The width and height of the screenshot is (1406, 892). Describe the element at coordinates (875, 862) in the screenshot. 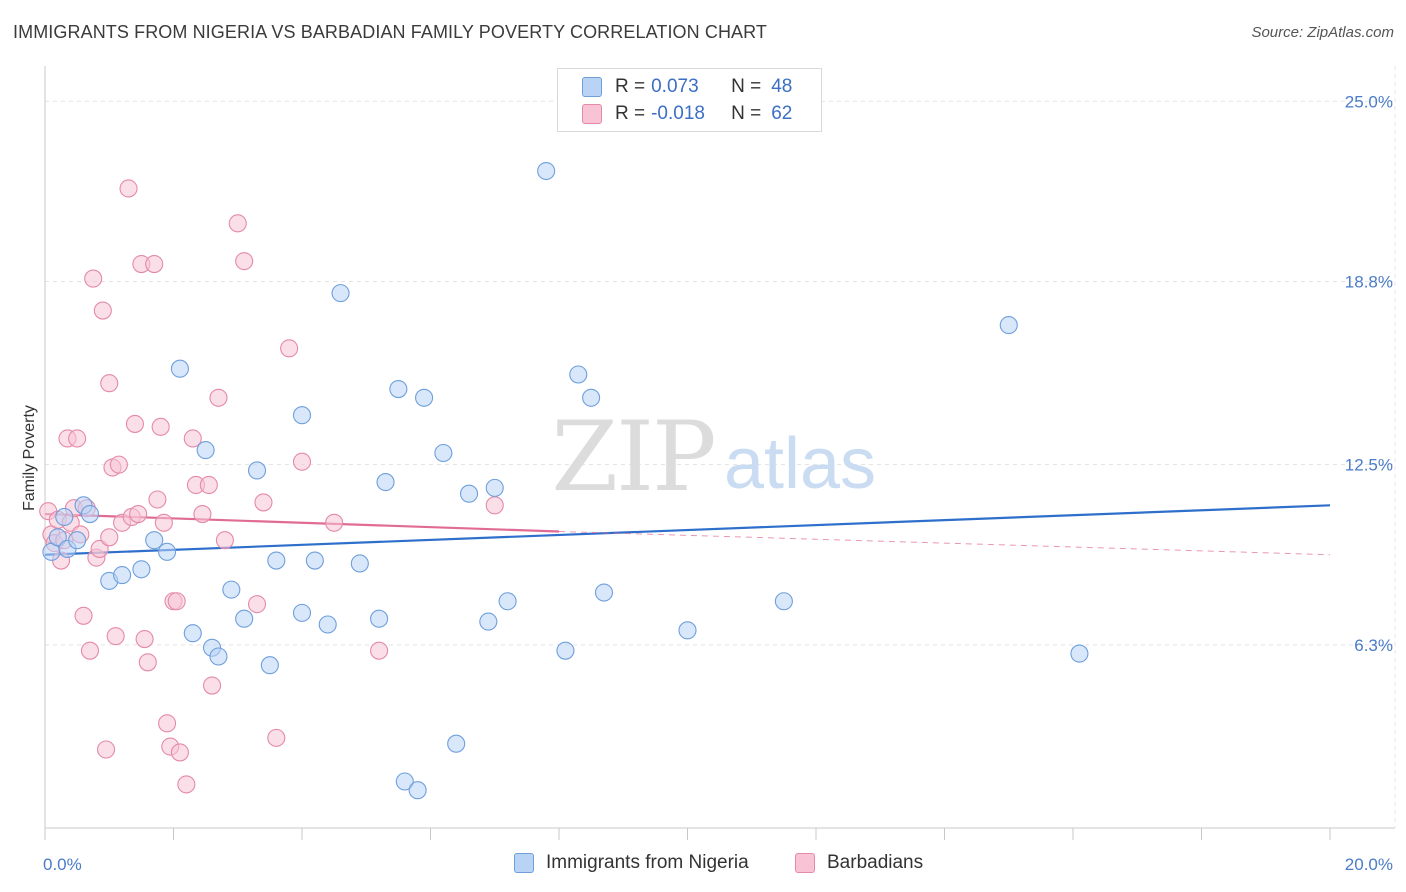

I see `legend-label-barbadians: Barbadians` at that location.